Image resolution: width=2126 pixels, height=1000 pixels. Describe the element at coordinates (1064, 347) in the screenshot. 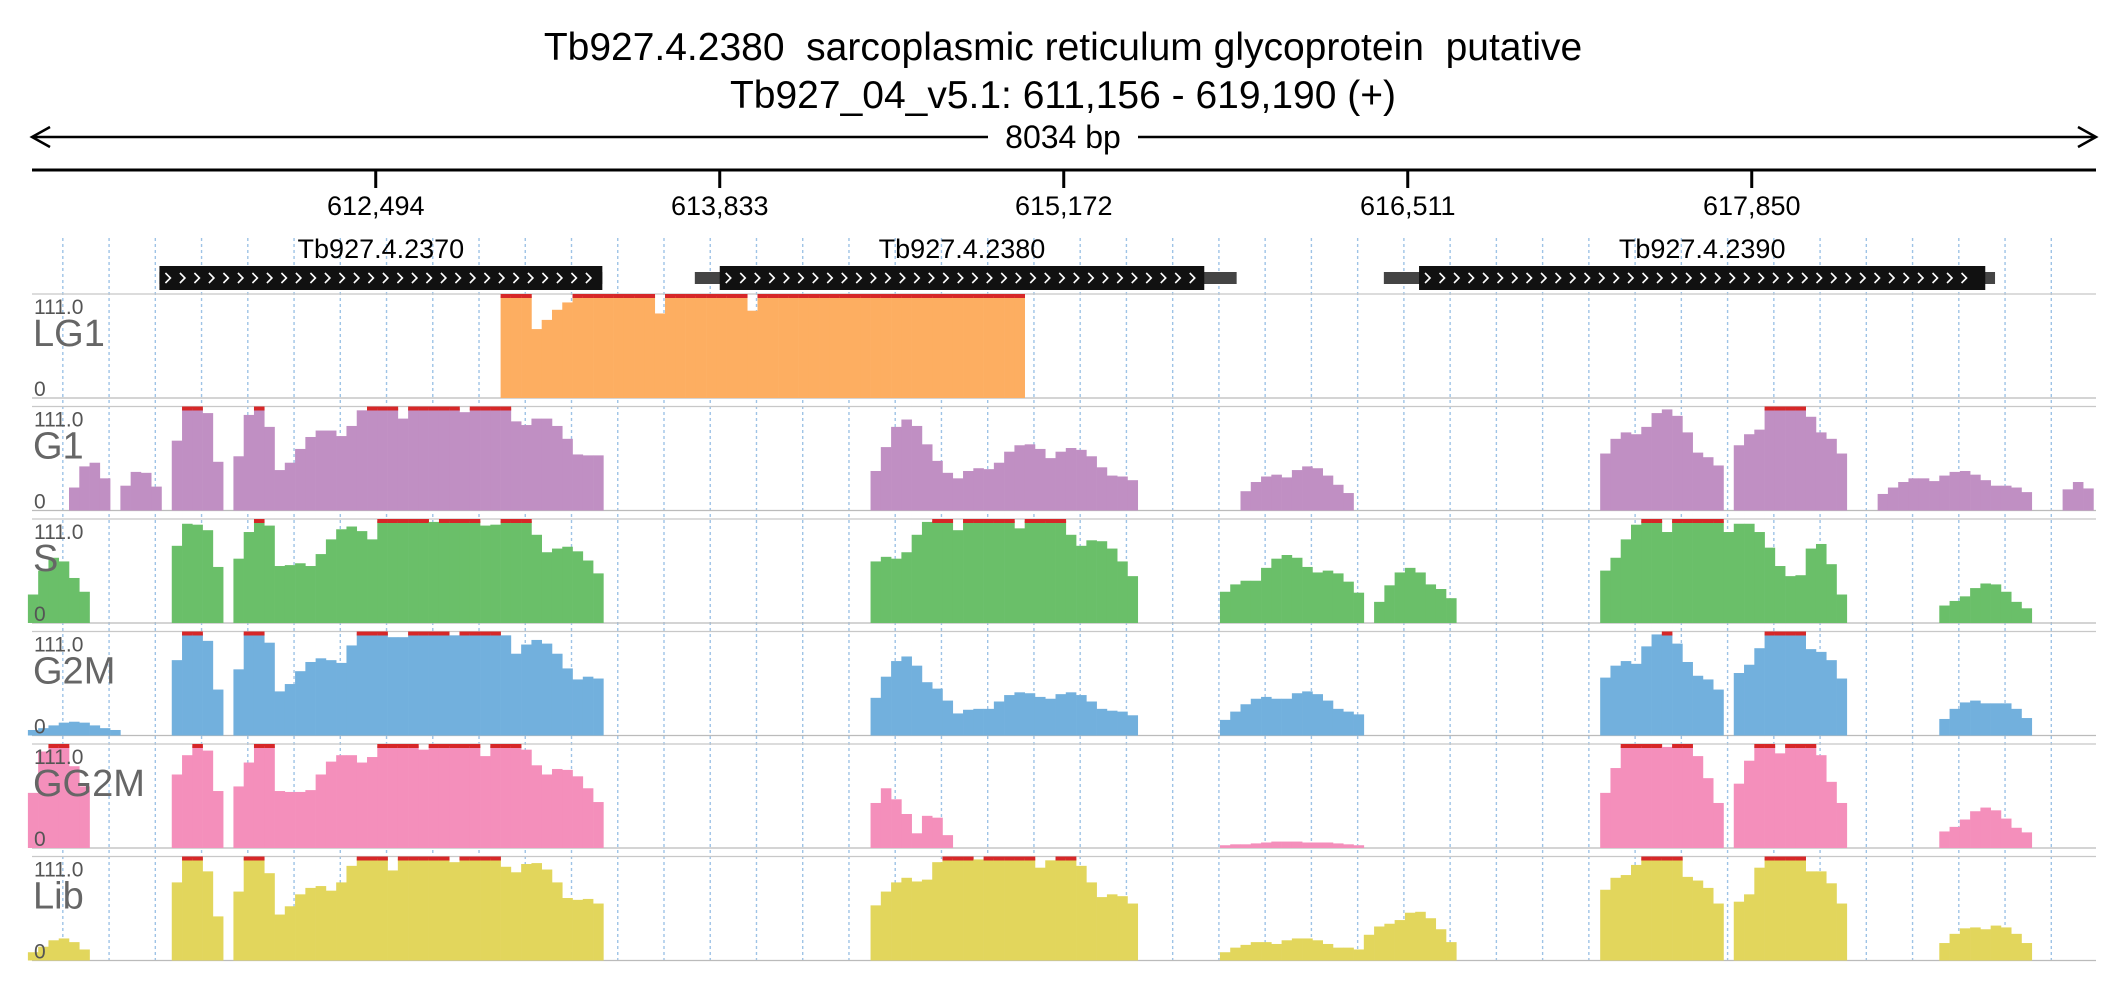

I see `track-lg1: 111.0 0 LG1` at that location.